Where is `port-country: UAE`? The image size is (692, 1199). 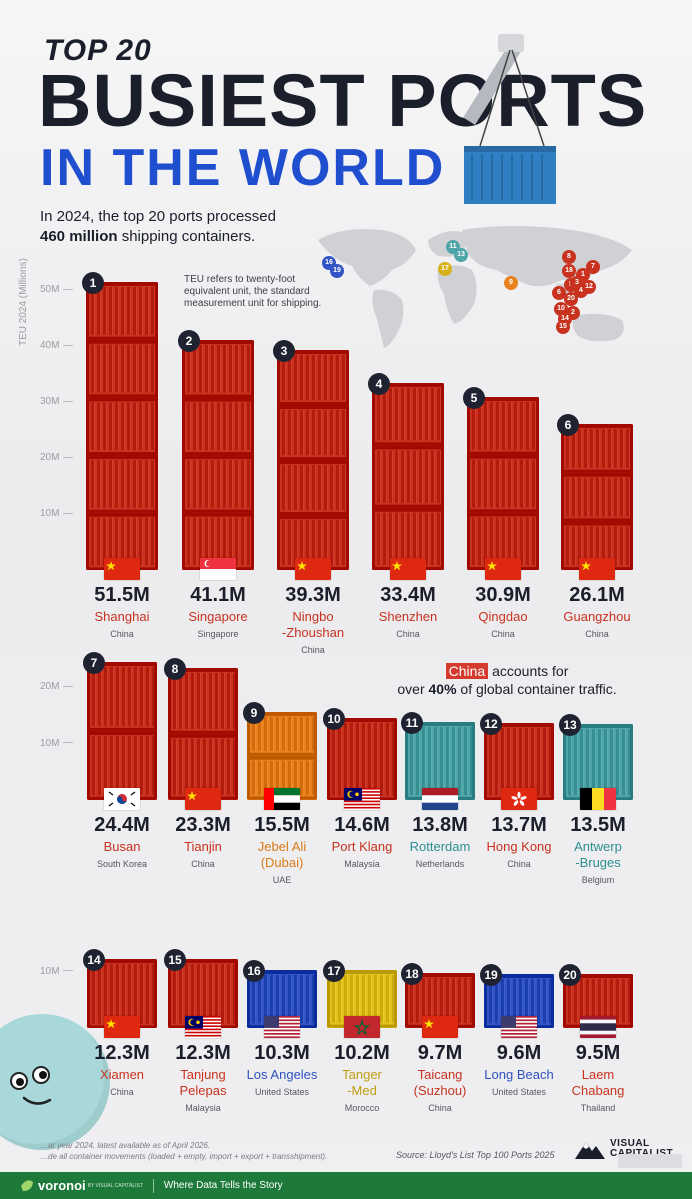
port-country: UAE is located at coordinates (282, 880).